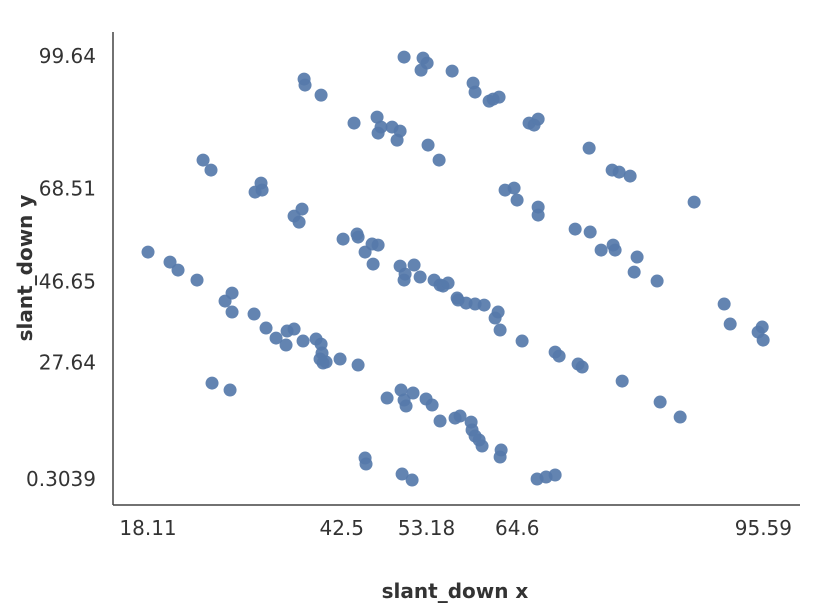 This screenshot has height=614, width=832. I want to click on x-axis-label: slant_down x, so click(455, 591).